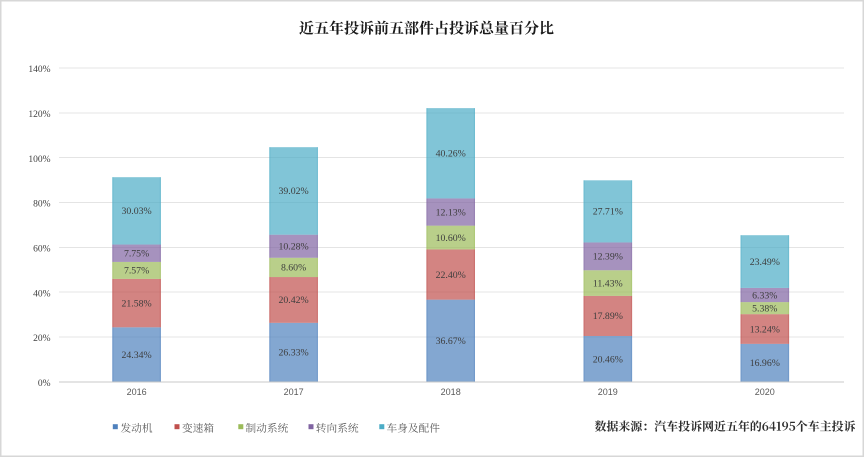 This screenshot has height=457, width=864. I want to click on svg-text: 30.03%, so click(136, 211).